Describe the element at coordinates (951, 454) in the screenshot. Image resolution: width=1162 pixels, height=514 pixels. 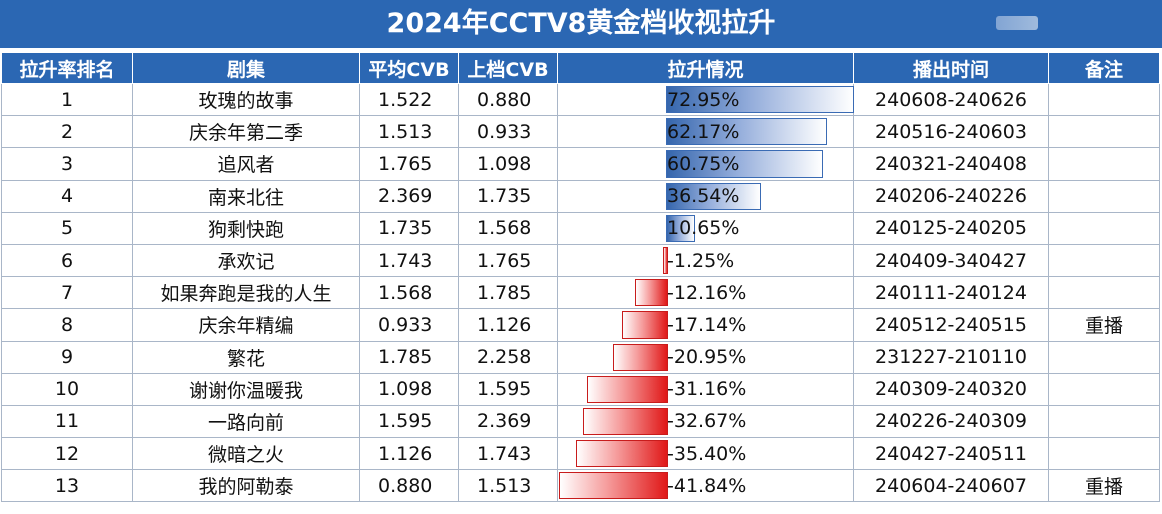
I see `air-time-cell: 240427-240511` at that location.